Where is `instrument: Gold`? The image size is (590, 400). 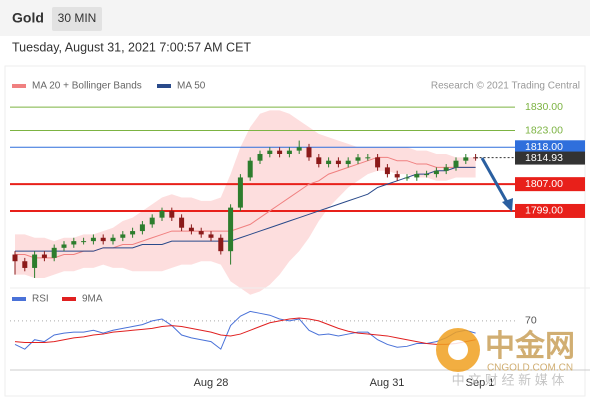
instrument: Gold is located at coordinates (28, 18).